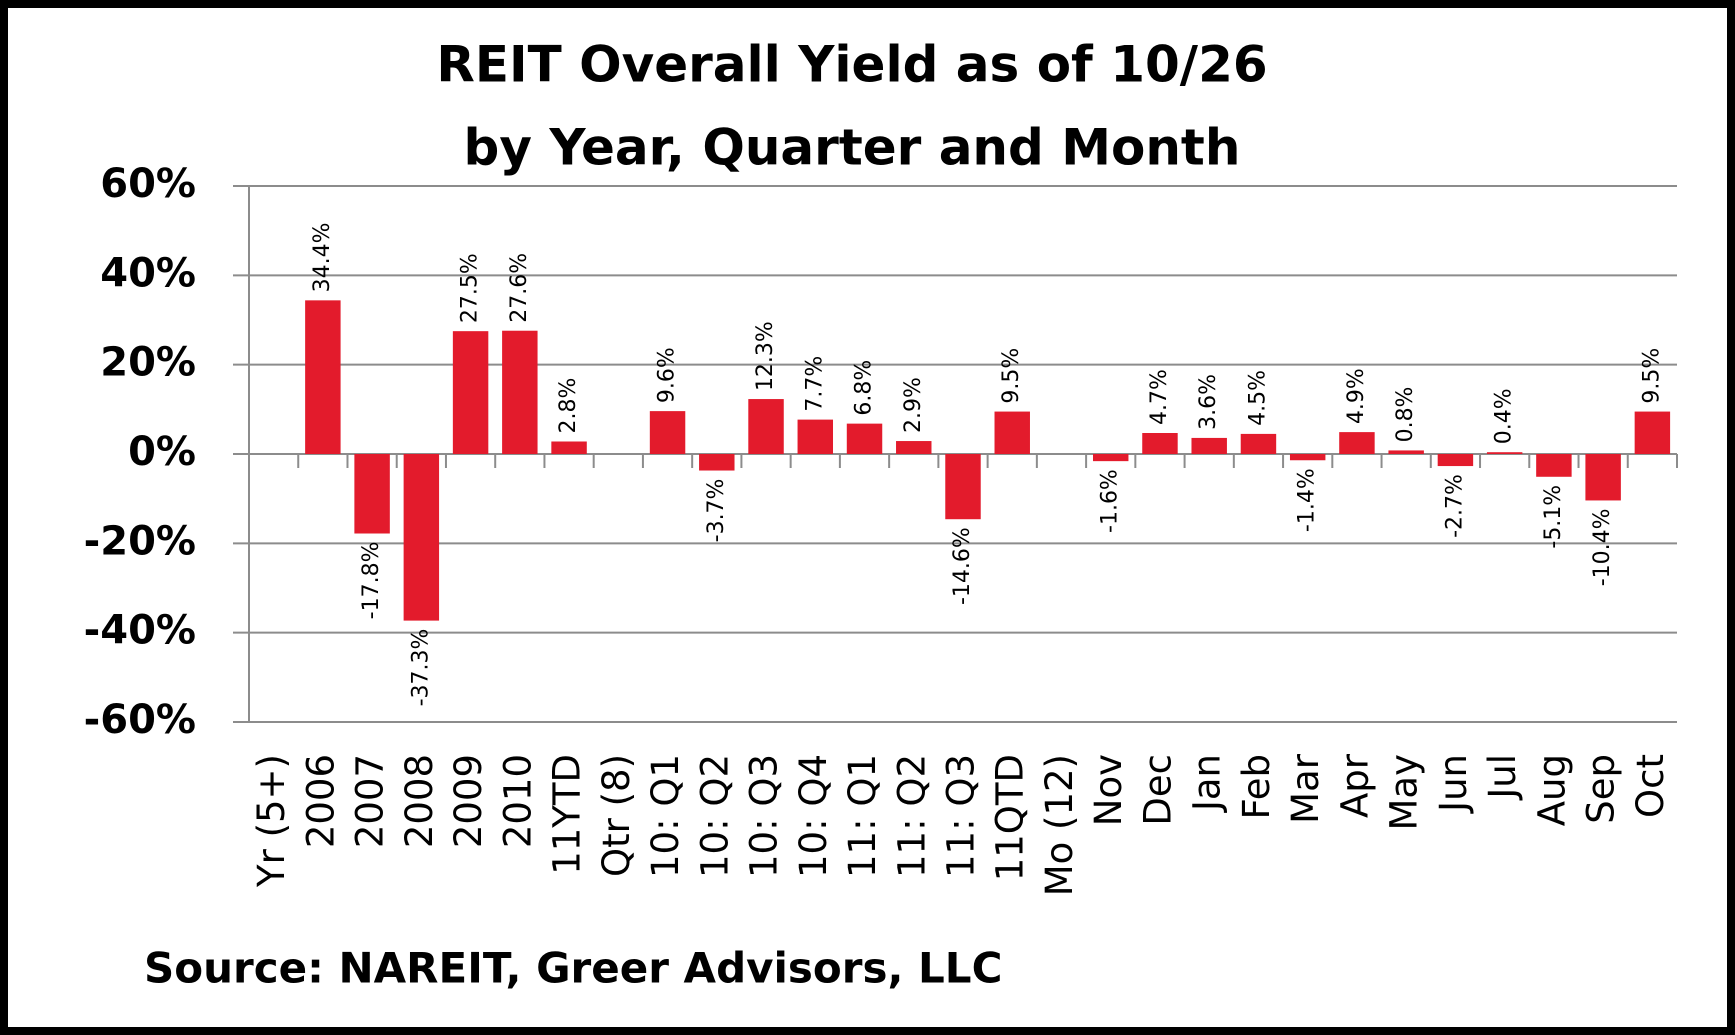 The width and height of the screenshot is (1735, 1035). I want to click on y-tick-label: -40%, so click(140, 631).